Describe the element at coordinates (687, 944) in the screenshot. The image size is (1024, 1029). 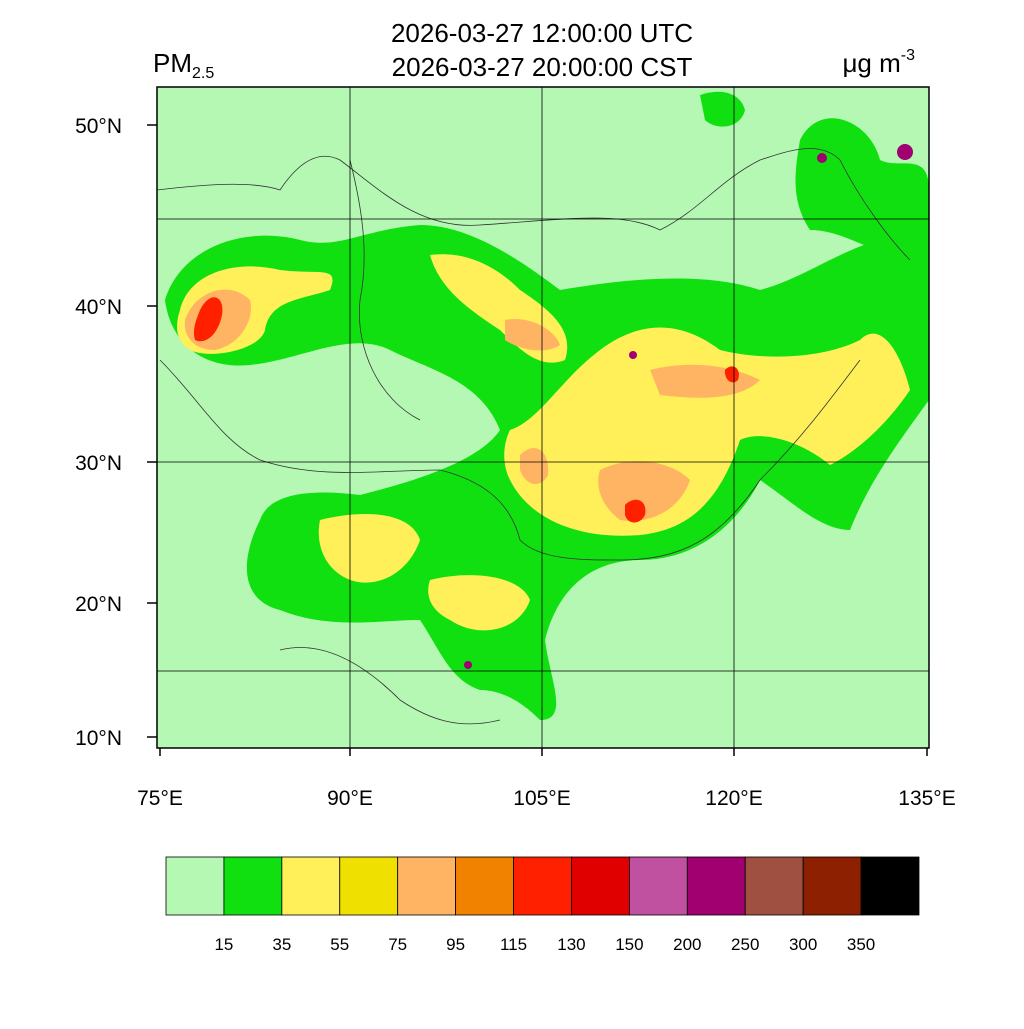
I see `colorbar-label: 200` at that location.